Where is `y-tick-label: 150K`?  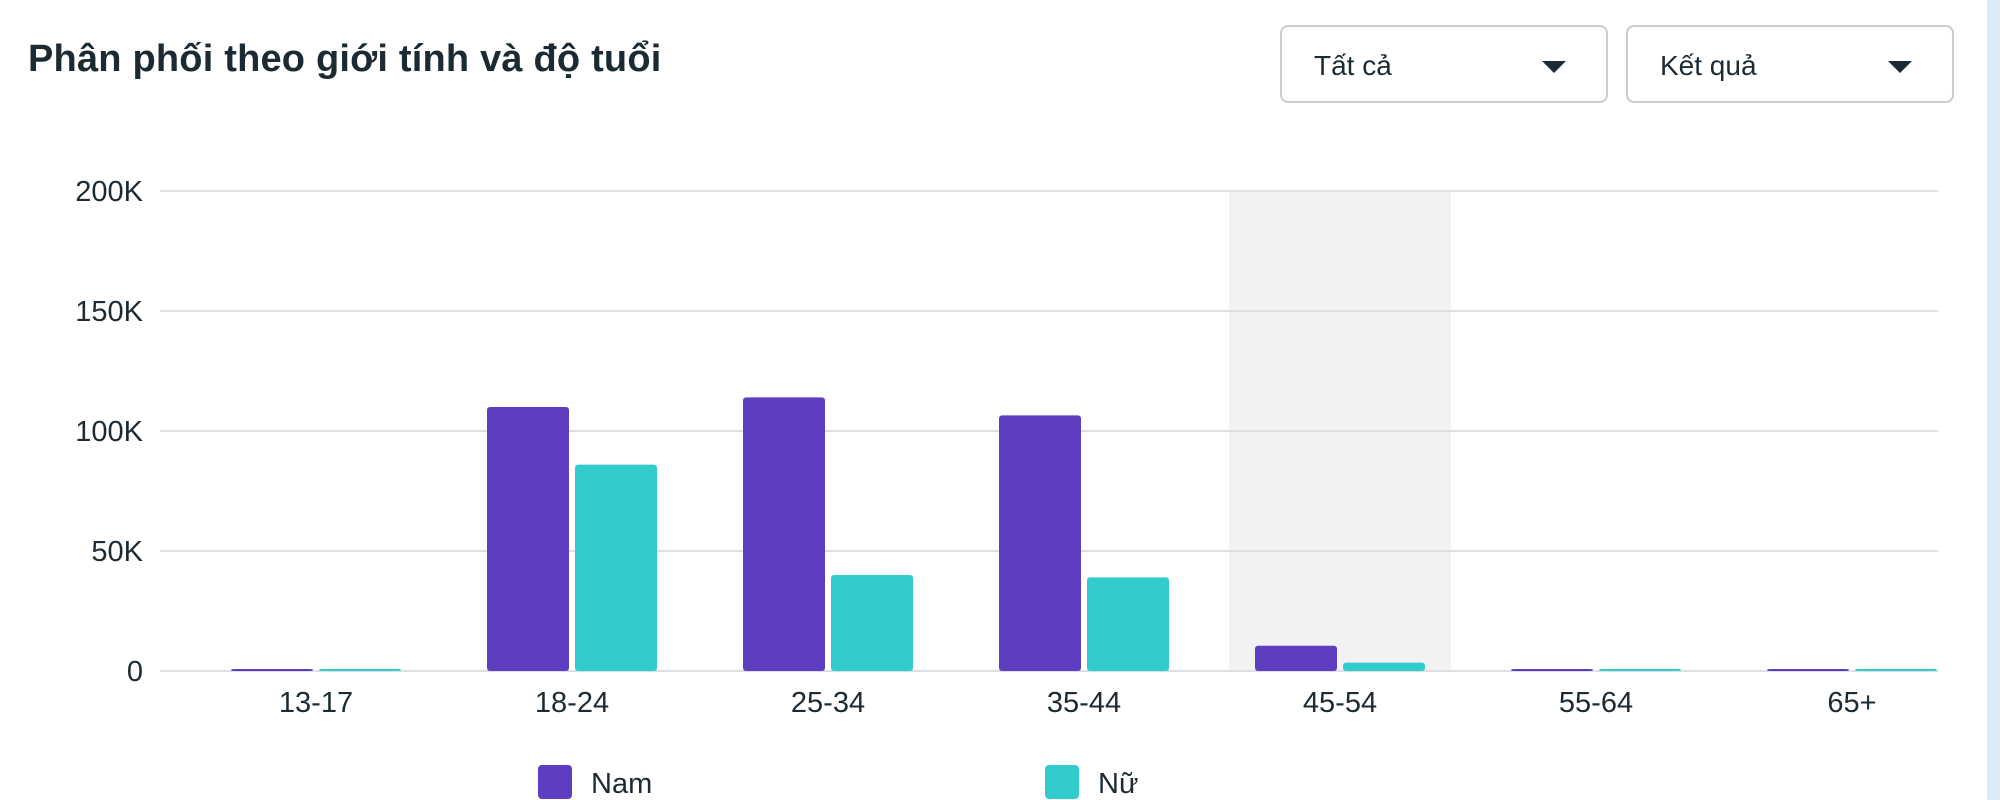 y-tick-label: 150K is located at coordinates (109, 312).